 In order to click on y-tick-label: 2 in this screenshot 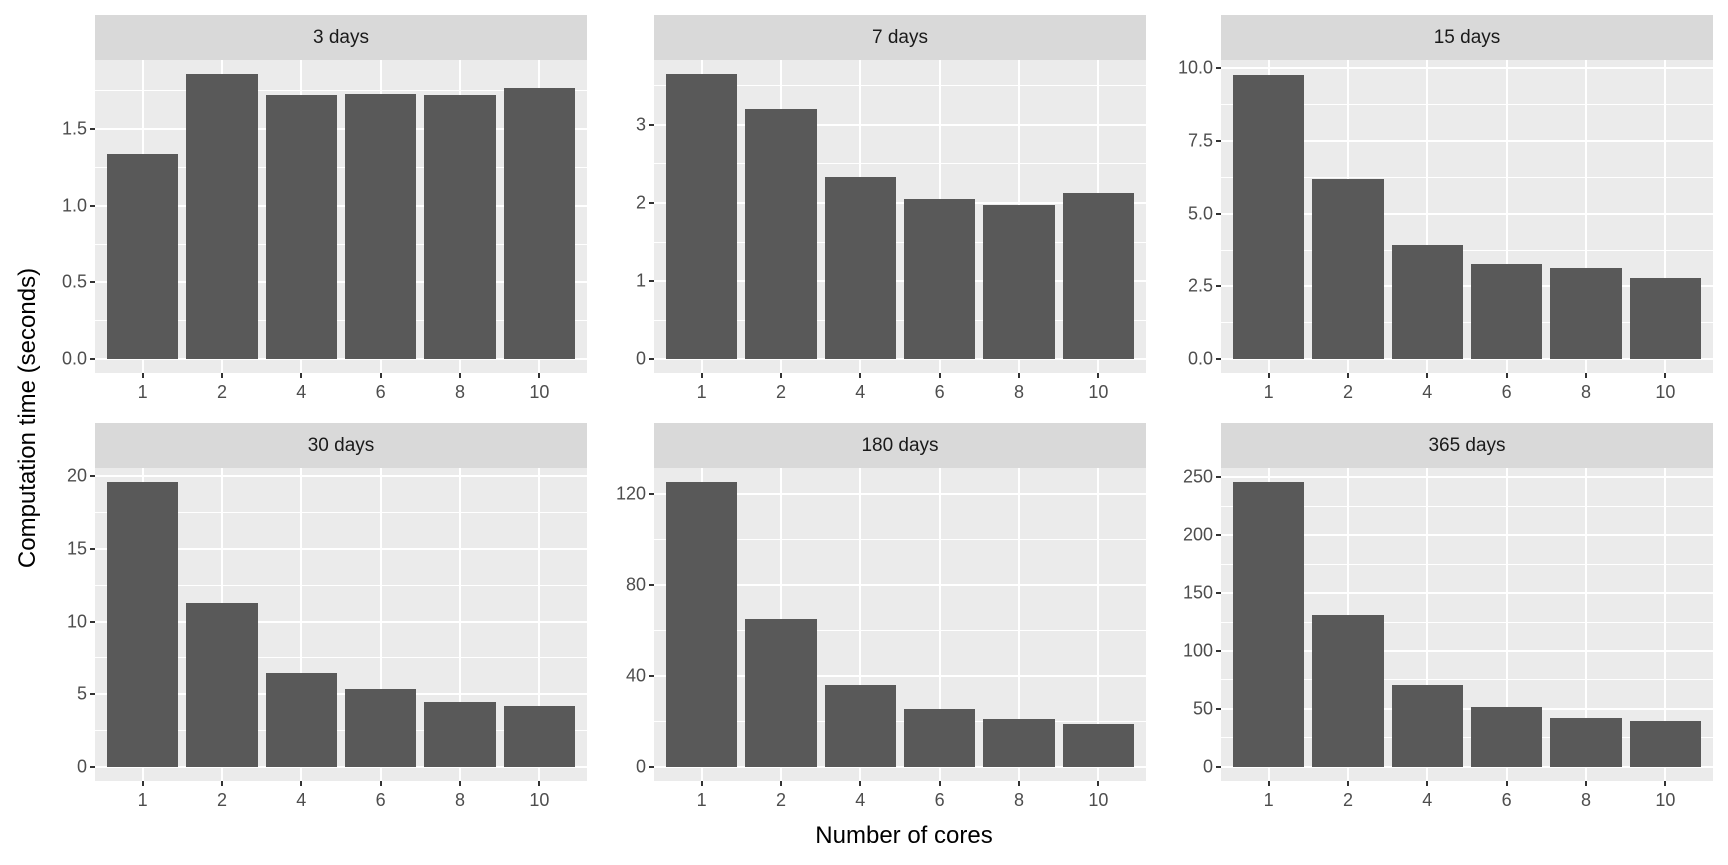, I will do `click(640, 202)`.